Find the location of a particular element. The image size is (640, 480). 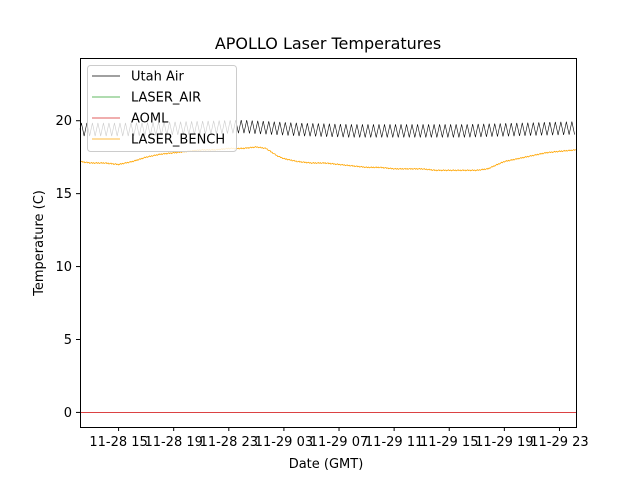

legend: Utah Air LASER_AIR AOML LASER_BENCH is located at coordinates (162, 108).